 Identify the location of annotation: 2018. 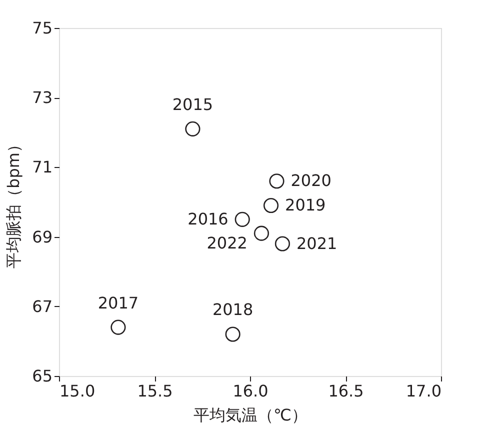
(233, 310).